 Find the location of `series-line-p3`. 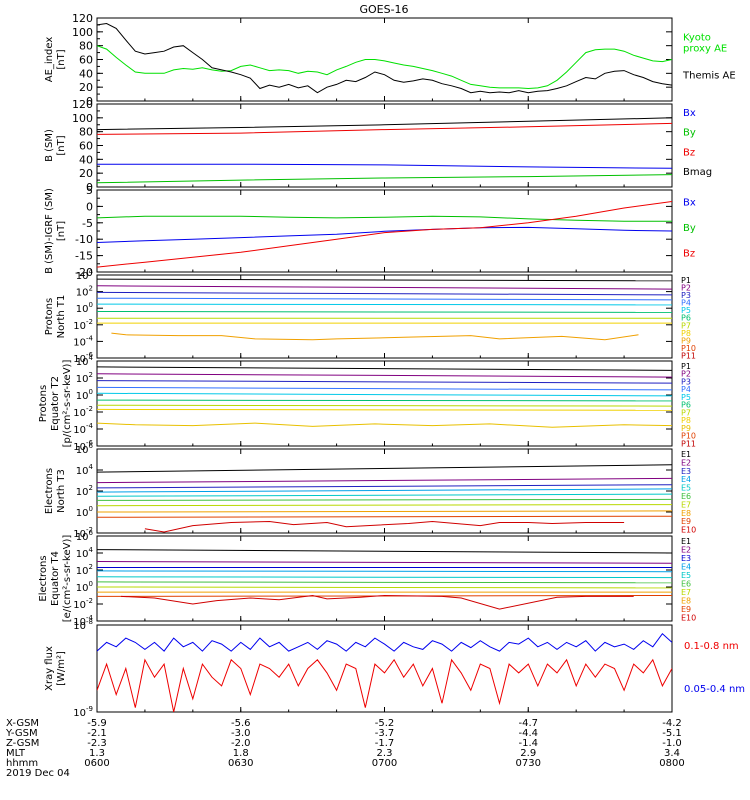

series-line-p3 is located at coordinates (384, 382).